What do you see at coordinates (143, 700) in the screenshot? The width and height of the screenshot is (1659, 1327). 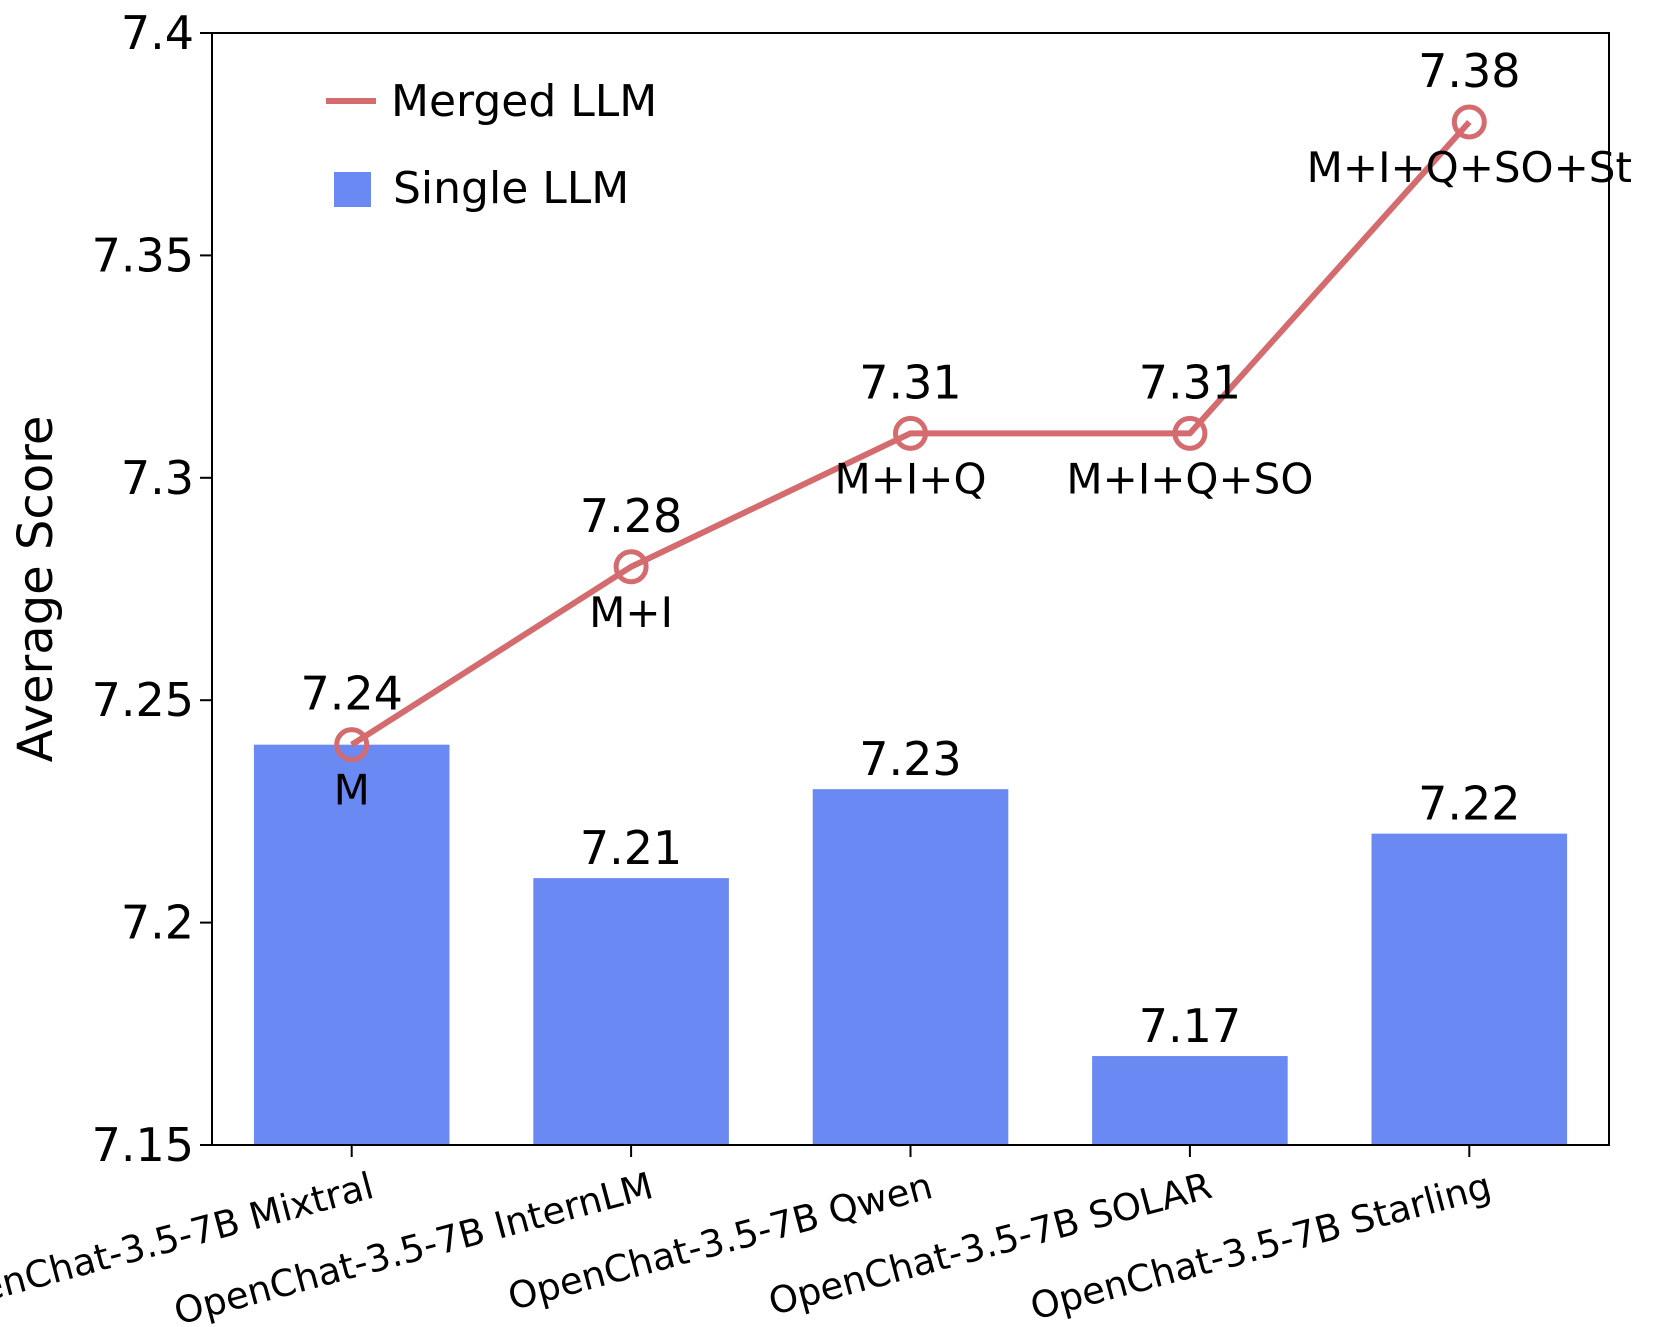 I see `y-tick-label: 7.25` at bounding box center [143, 700].